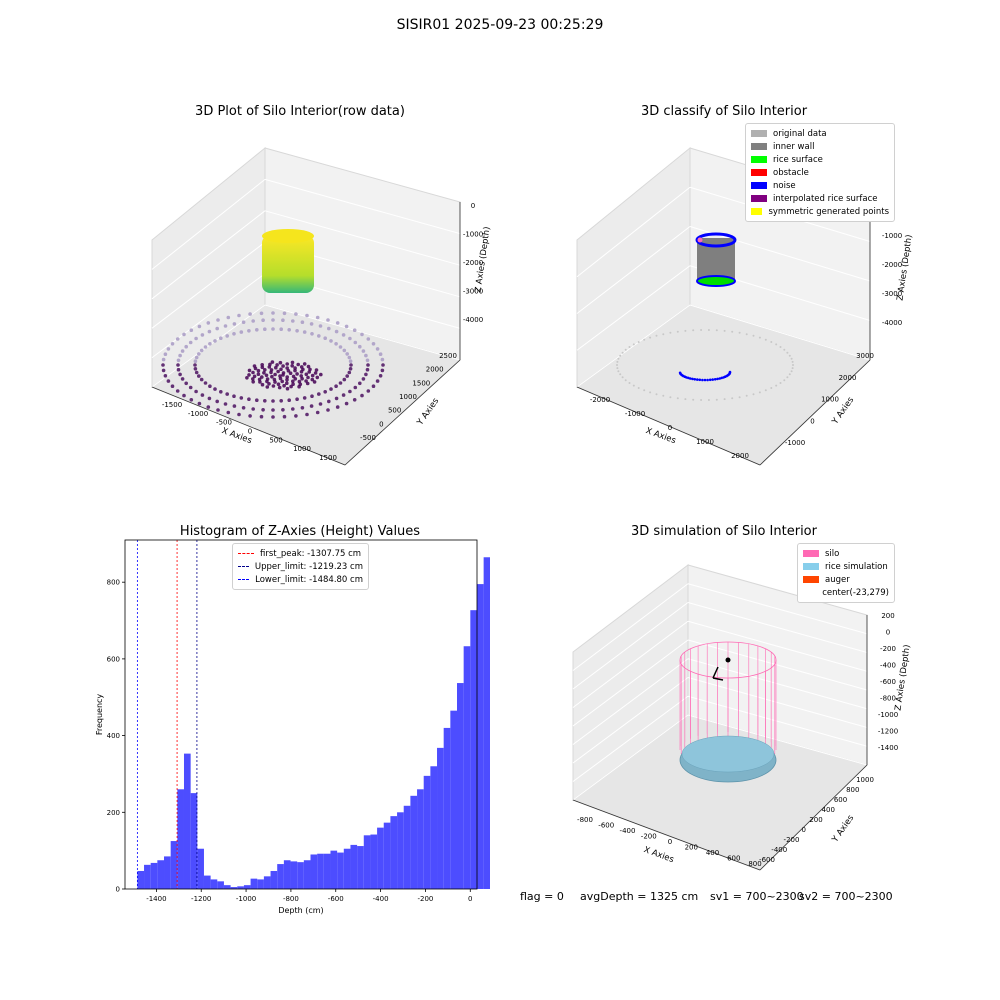 Image resolution: width=1000 pixels, height=1000 pixels. What do you see at coordinates (275, 440) in the screenshot?
I see `x-tick-label: 500` at bounding box center [275, 440].